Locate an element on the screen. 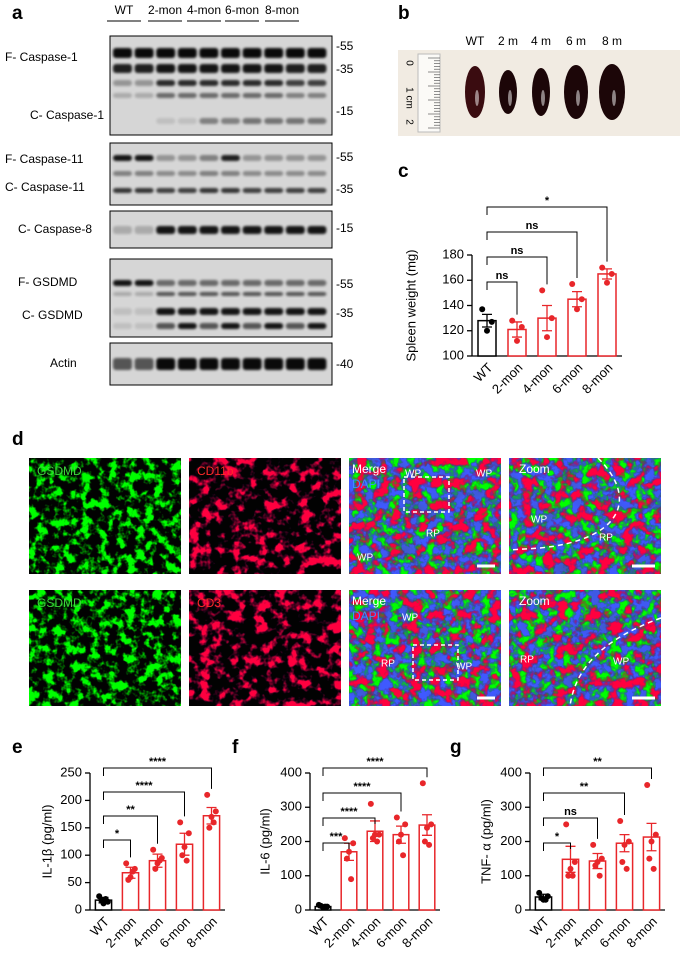 The width and height of the screenshot is (685, 955). group-label: 6 m is located at coordinates (576, 41).